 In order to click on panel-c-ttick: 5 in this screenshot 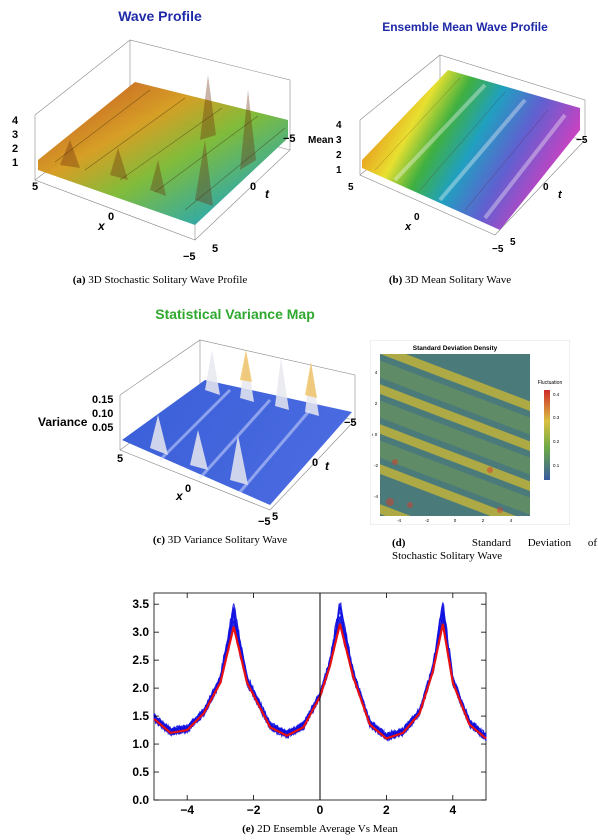, I will do `click(275, 517)`.